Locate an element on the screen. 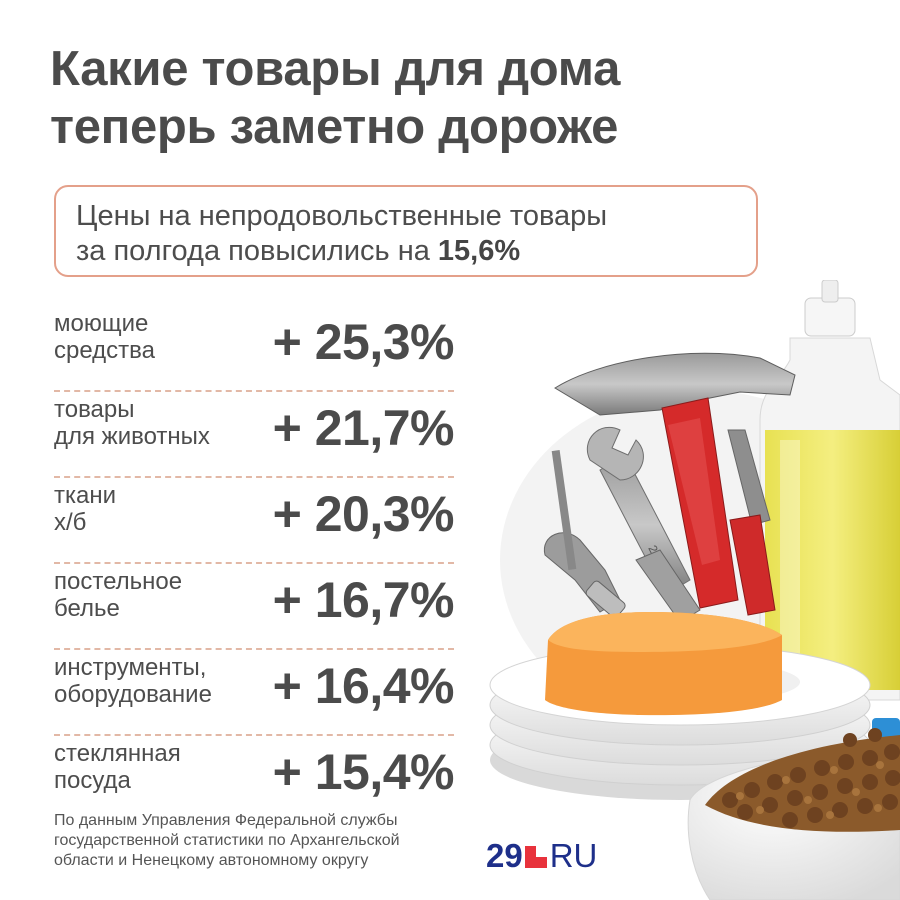  title-line-1: Какие товары для дома is located at coordinates (335, 69).